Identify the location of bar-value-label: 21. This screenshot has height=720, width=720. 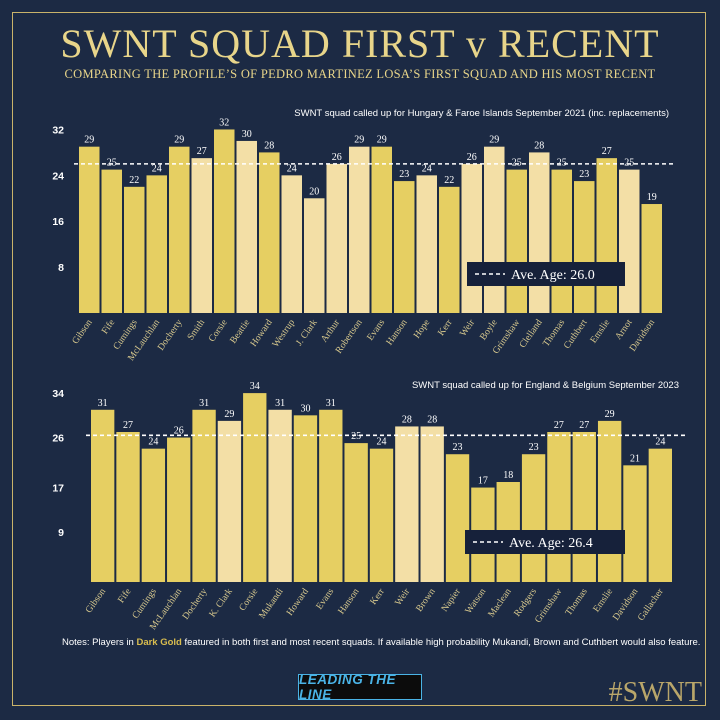
(635, 458).